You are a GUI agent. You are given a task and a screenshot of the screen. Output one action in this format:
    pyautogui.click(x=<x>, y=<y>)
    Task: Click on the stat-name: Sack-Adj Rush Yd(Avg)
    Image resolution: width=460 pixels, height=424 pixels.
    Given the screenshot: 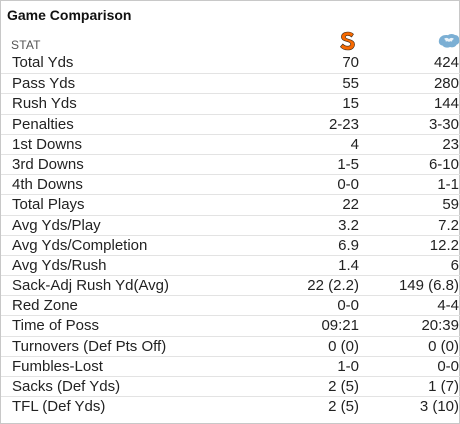 What is the action you would take?
    pyautogui.click(x=91, y=286)
    